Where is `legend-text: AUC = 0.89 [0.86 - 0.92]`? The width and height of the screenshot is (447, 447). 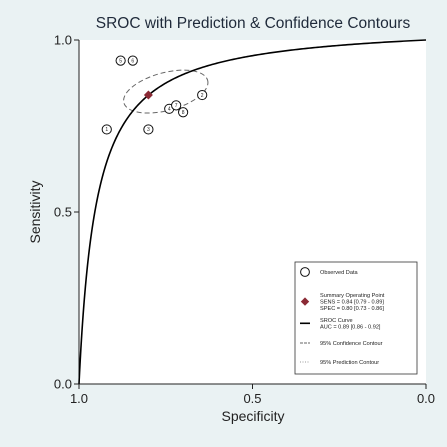 legend-text: AUC = 0.89 [0.86 - 0.92] is located at coordinates (350, 328).